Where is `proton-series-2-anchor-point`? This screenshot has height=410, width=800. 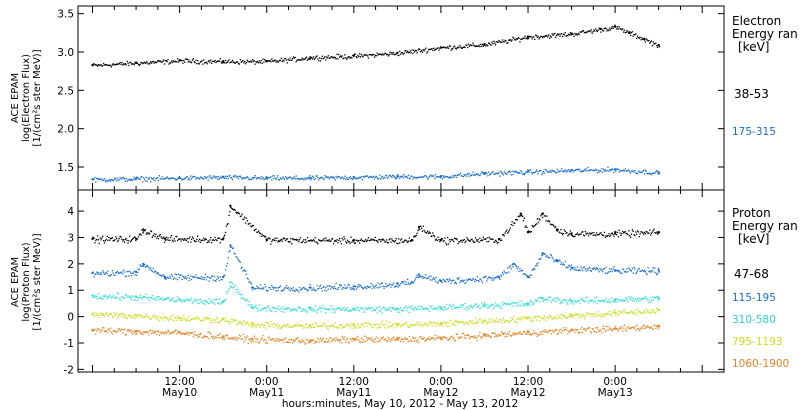
proton-series-2-anchor-point is located at coordinates (441, 281).